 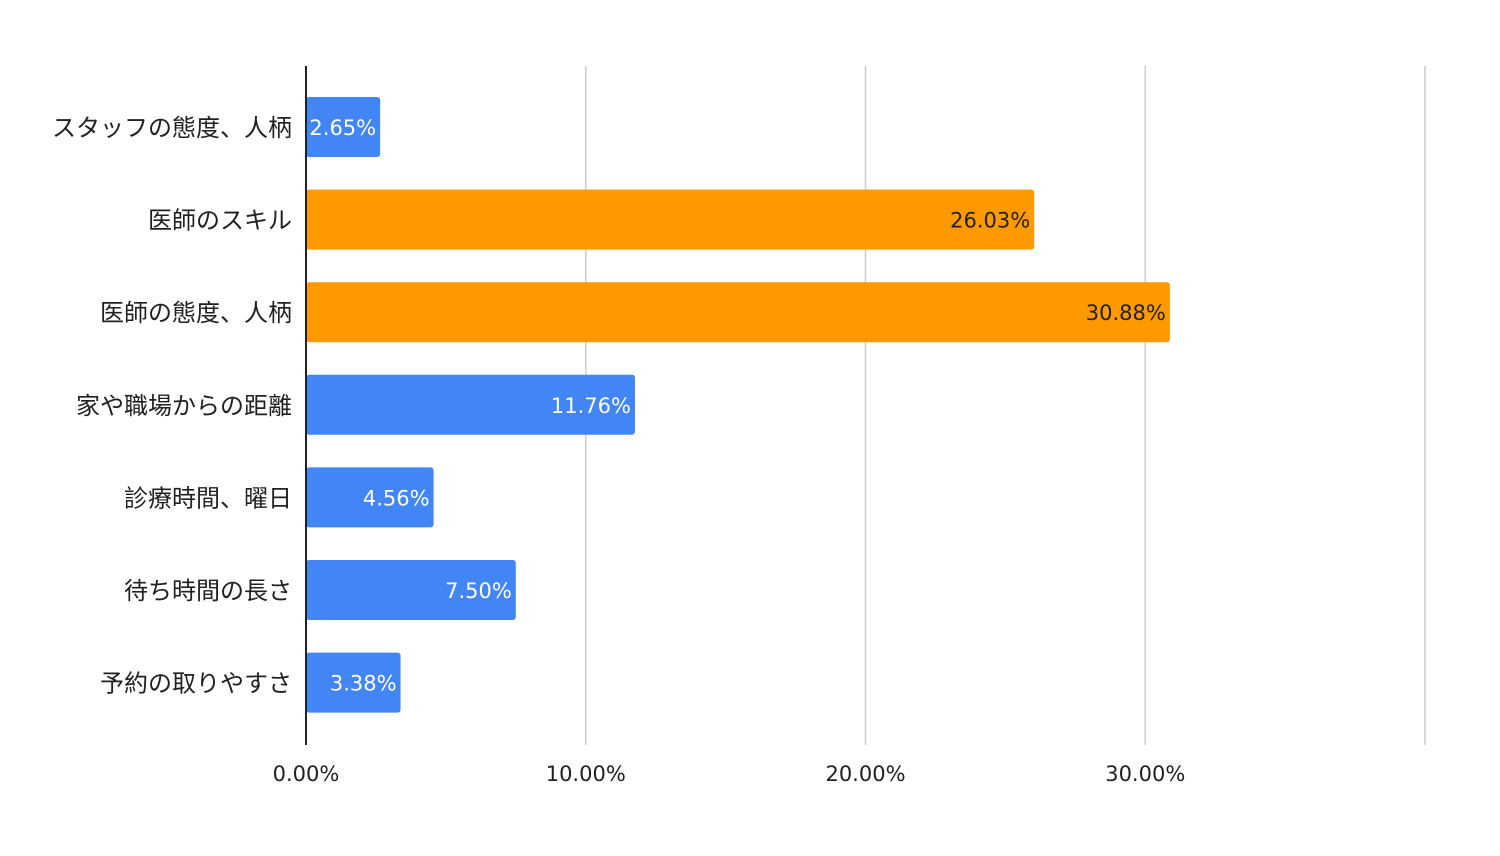 What do you see at coordinates (172, 128) in the screenshot?
I see `category-label: スタッフの態度、人柄` at bounding box center [172, 128].